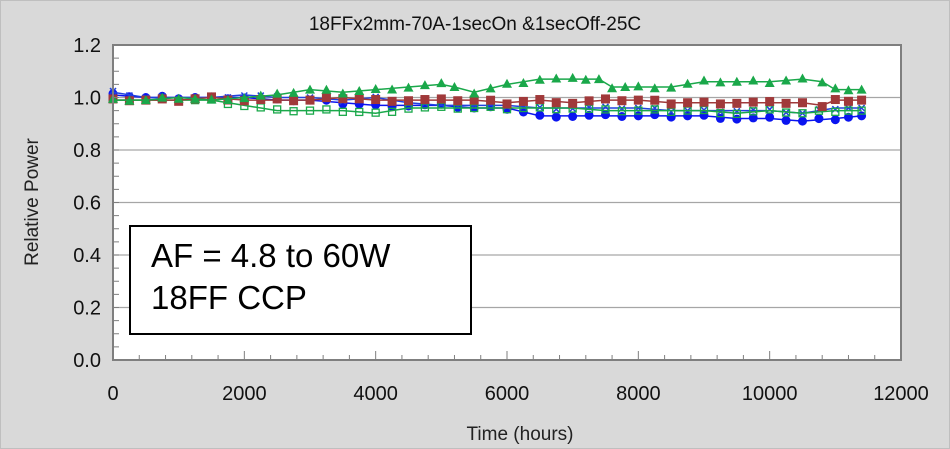 The width and height of the screenshot is (950, 449). I want to click on x-tick-label: 4000, so click(375, 394).